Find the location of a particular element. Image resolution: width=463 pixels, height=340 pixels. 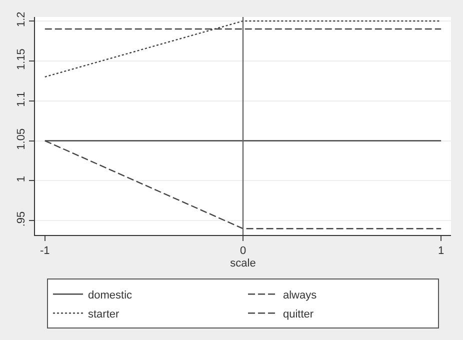

y-tick-label: 1.15 is located at coordinates (22, 59).